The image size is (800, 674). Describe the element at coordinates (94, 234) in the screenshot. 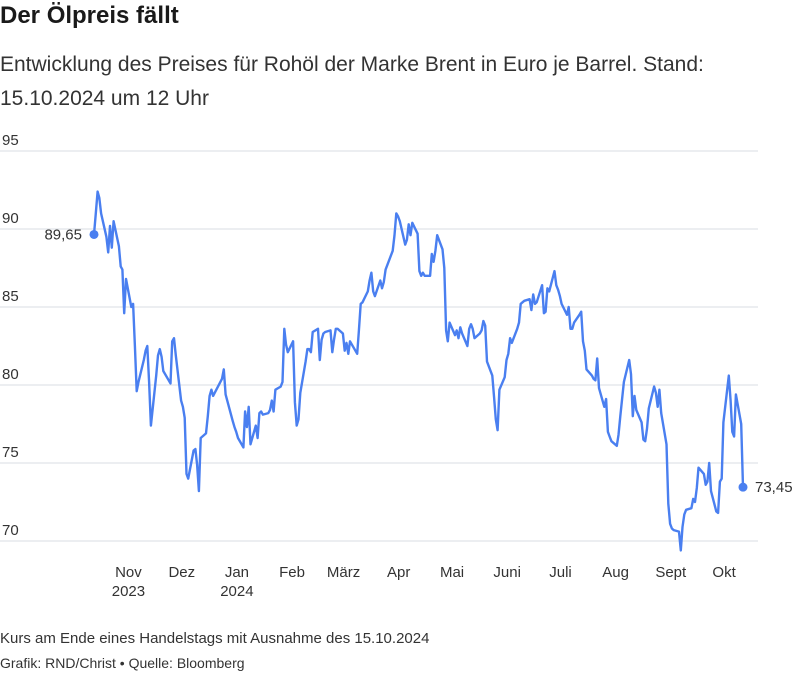

I see `start-point-marker` at that location.